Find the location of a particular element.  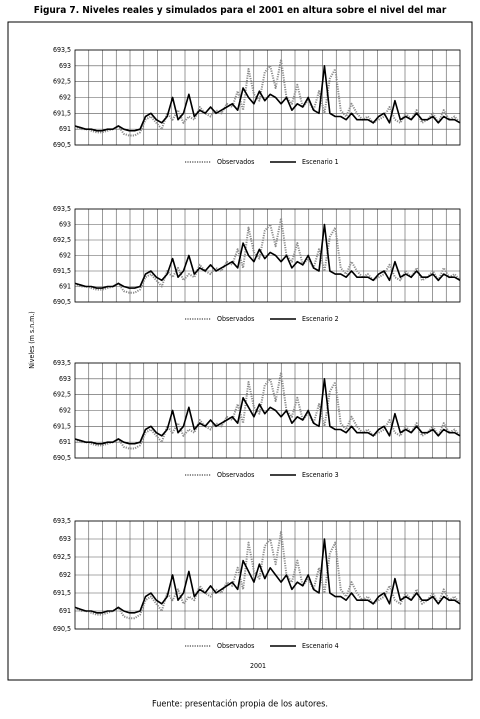

legend-label: Escenario 1 is located at coordinates (320, 162).